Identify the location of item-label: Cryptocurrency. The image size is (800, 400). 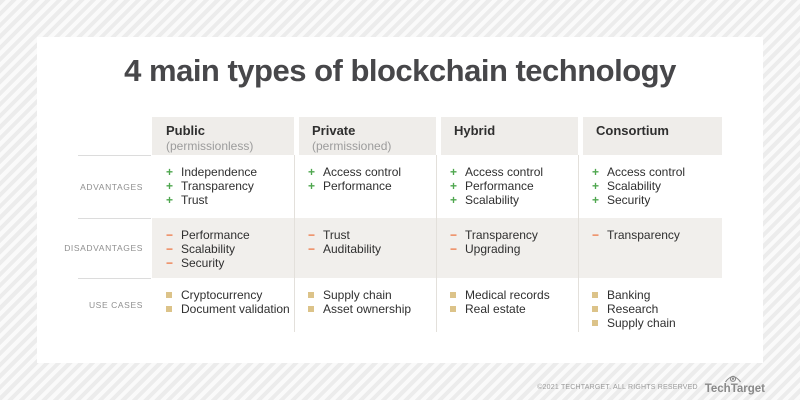
(222, 295).